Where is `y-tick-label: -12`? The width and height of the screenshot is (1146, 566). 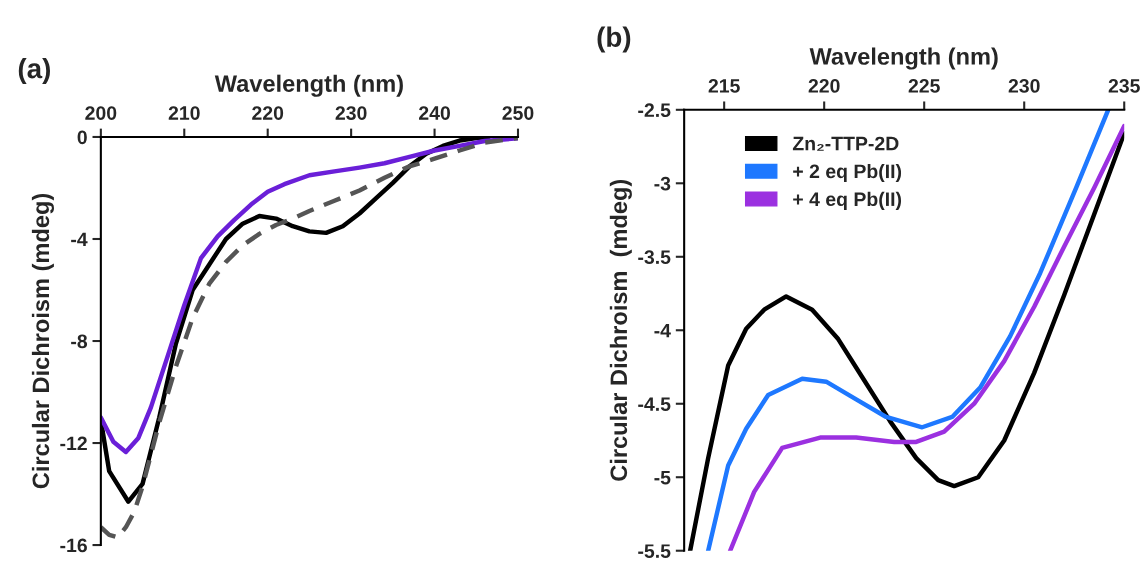
y-tick-label: -12 is located at coordinates (73, 443).